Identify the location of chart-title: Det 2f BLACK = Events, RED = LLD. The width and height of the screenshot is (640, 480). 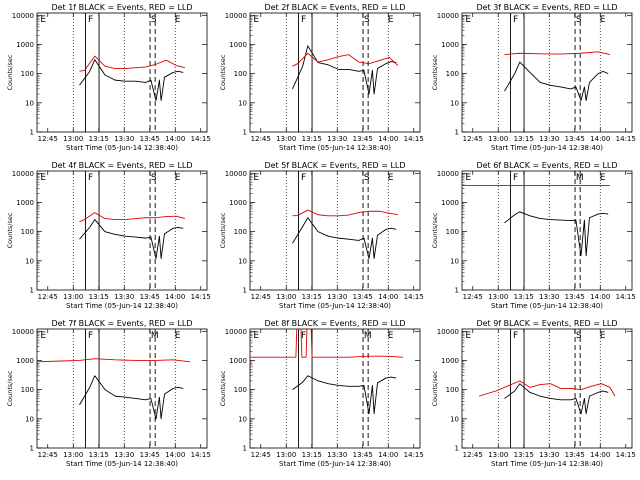
(334, 7).